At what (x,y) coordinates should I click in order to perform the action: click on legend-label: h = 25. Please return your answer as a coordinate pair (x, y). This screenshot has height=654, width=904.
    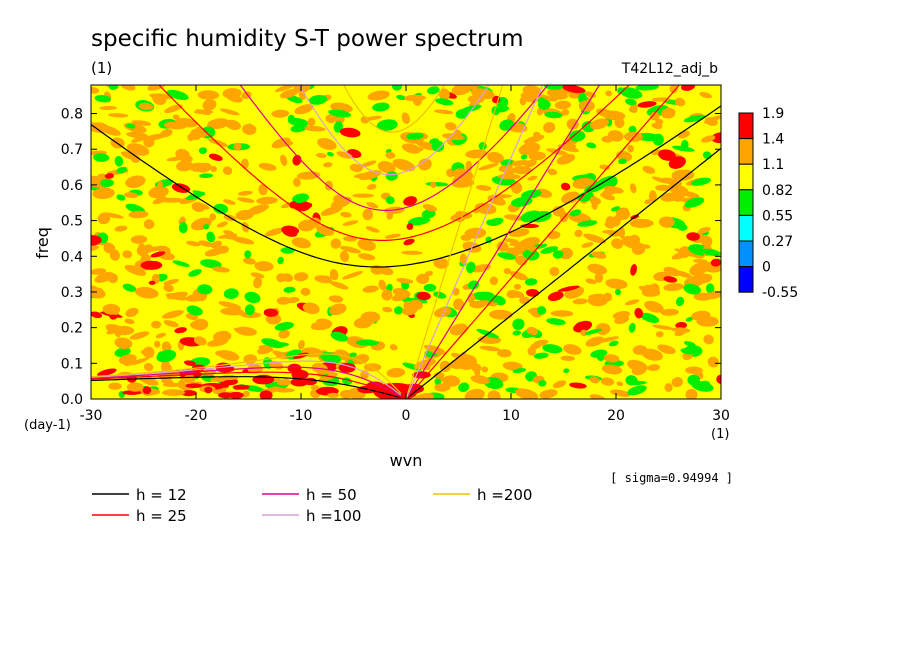
    Looking at the image, I should click on (161, 516).